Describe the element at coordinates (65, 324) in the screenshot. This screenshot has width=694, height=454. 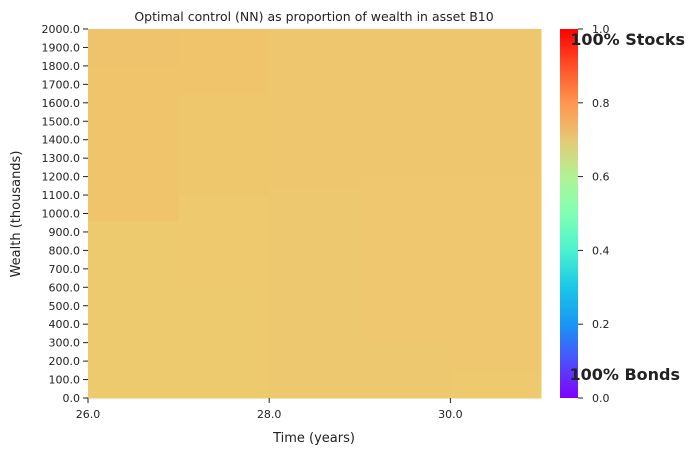
I see `y-tick-label: 400.0` at that location.